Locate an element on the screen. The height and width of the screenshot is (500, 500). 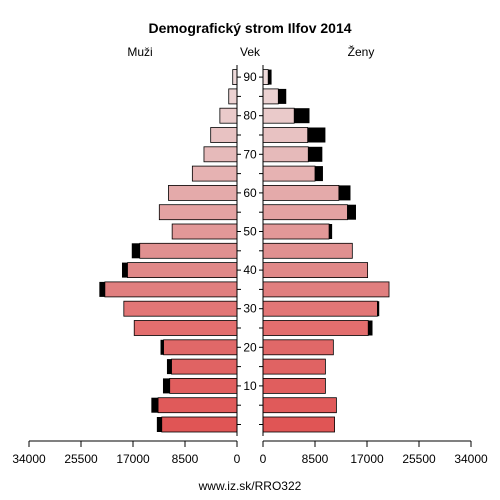
excess-women-90+ is located at coordinates (270, 77).